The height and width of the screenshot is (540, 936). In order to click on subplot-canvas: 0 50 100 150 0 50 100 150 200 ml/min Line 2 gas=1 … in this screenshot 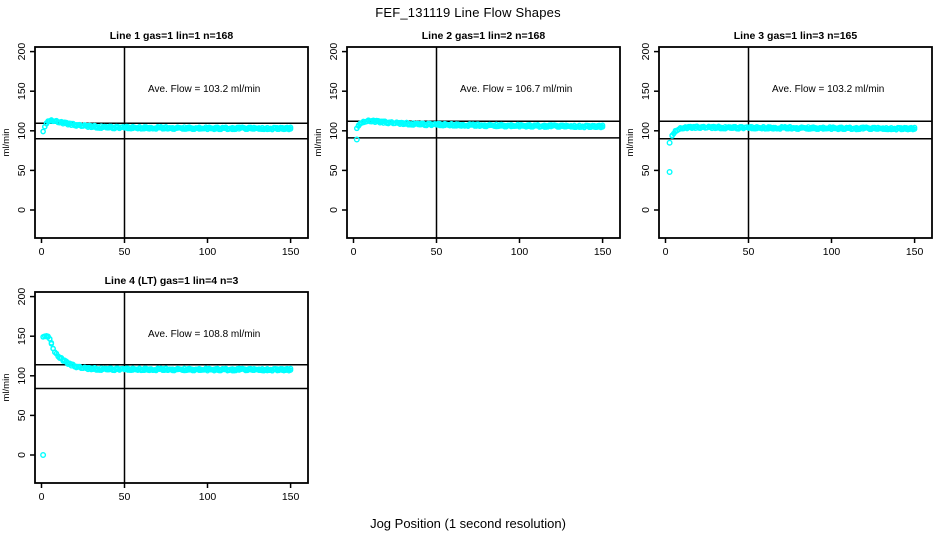, I will do `click(467, 144)`.